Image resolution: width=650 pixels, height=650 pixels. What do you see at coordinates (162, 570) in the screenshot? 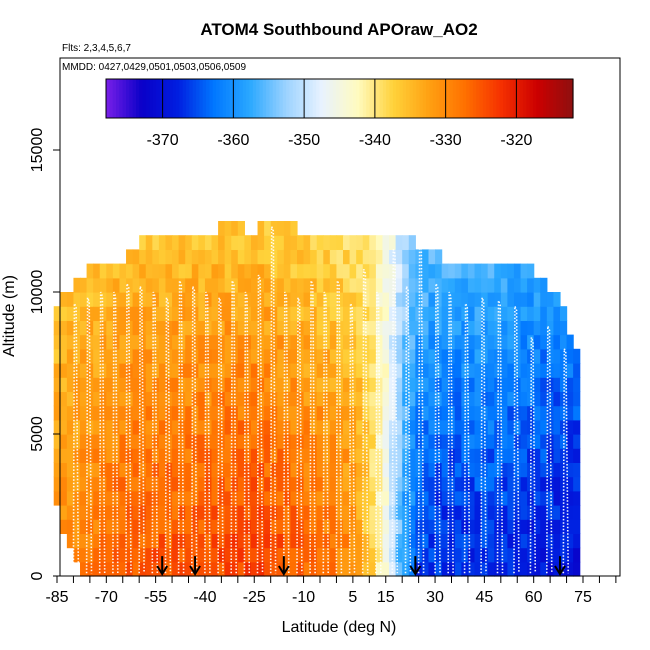
I see `arrow-head` at bounding box center [162, 570].